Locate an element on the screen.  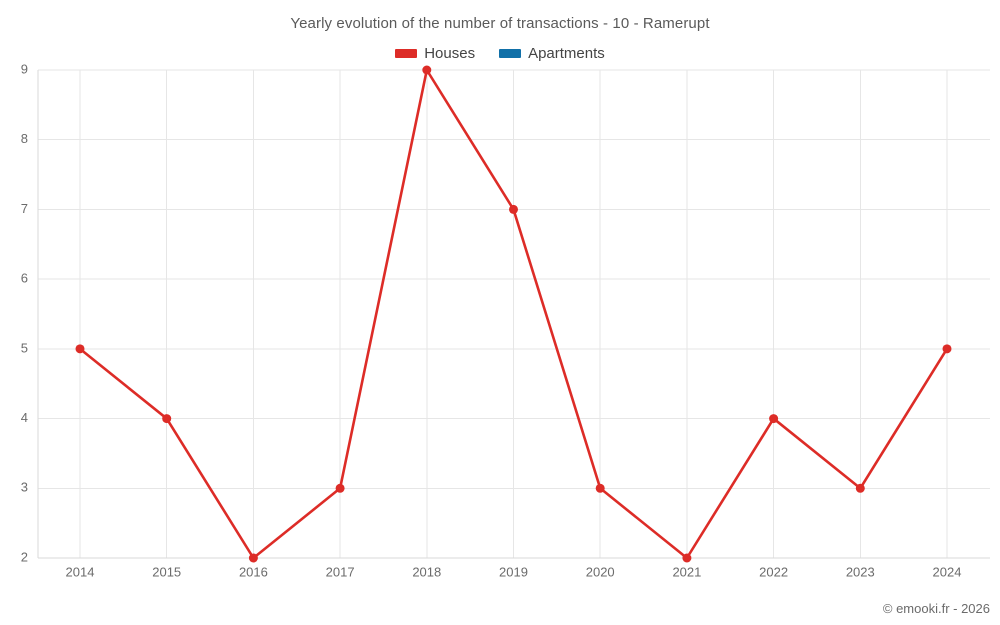
x-tick-label: 2016 is located at coordinates (253, 572).